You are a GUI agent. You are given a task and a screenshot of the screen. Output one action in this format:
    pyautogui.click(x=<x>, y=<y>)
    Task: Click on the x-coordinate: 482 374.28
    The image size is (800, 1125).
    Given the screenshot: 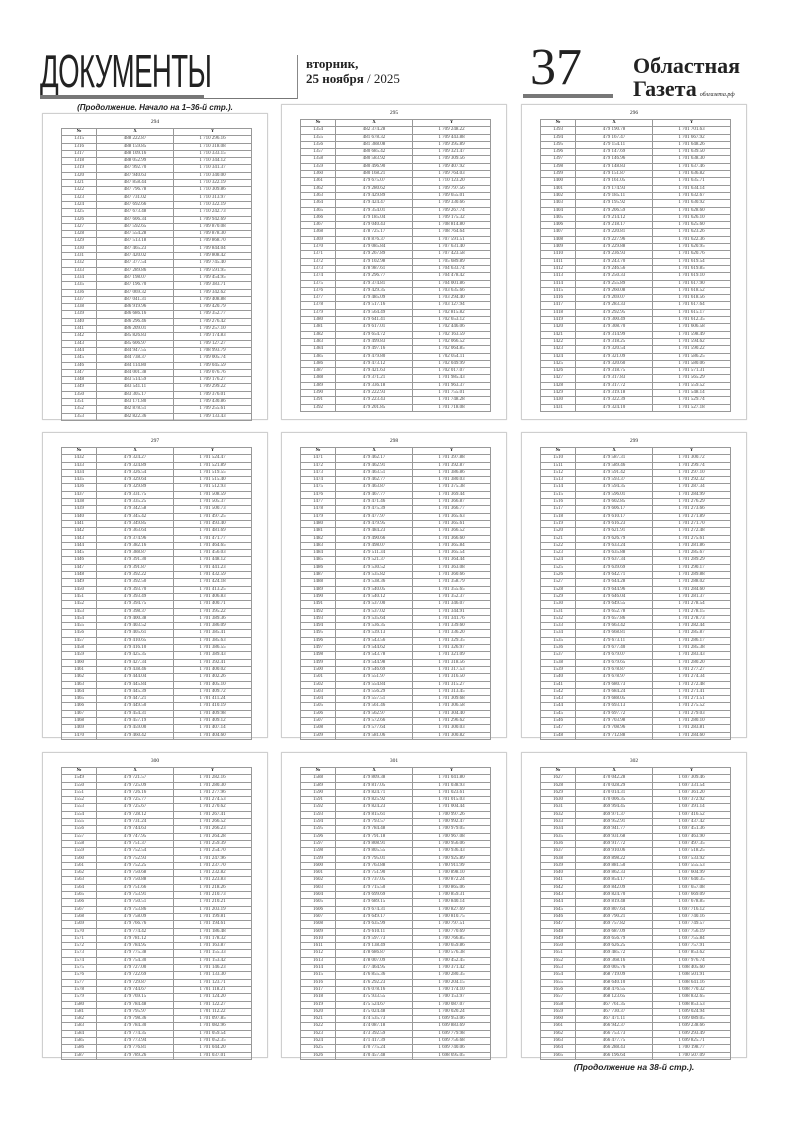 What is the action you would take?
    pyautogui.click(x=374, y=130)
    